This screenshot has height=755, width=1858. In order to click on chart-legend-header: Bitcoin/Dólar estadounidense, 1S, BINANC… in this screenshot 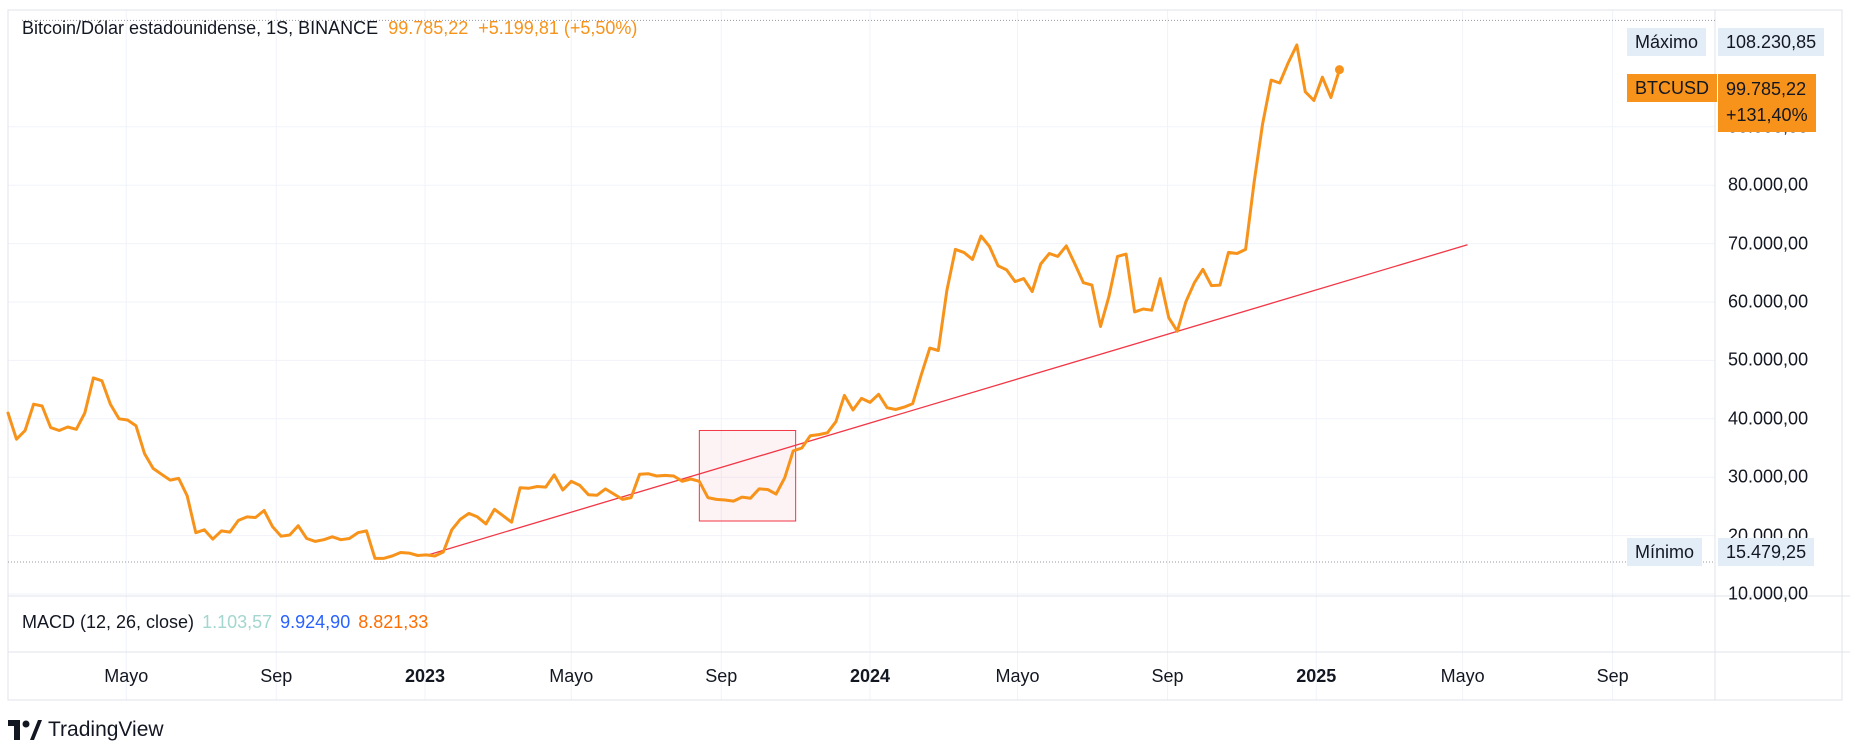, I will do `click(329, 28)`.